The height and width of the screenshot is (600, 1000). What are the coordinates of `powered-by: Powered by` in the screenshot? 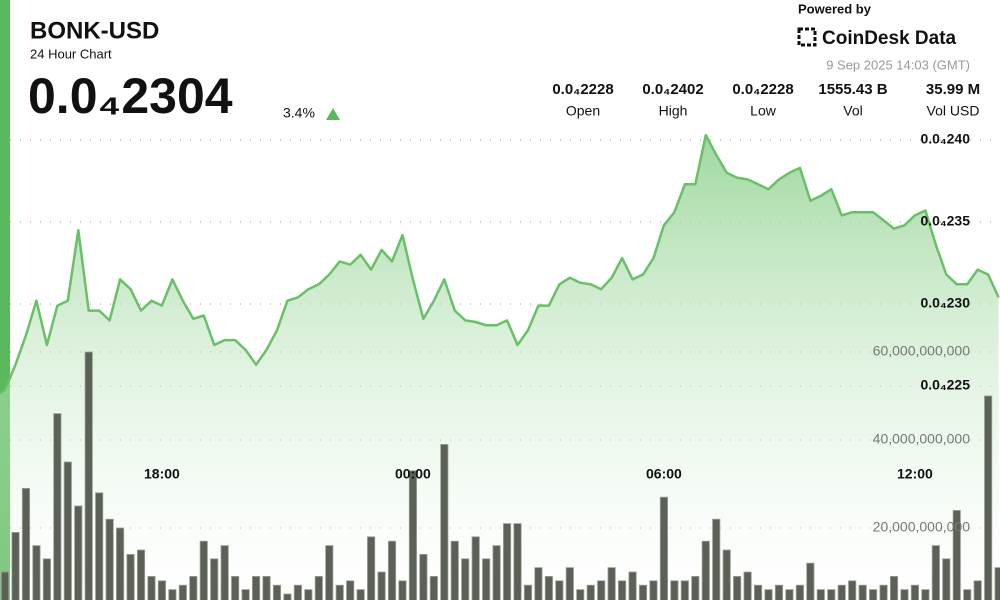 It's located at (835, 8).